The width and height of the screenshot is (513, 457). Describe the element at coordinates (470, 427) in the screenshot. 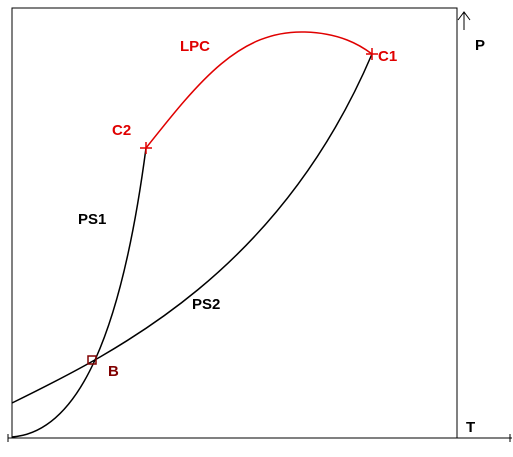

I see `t-label: T` at that location.